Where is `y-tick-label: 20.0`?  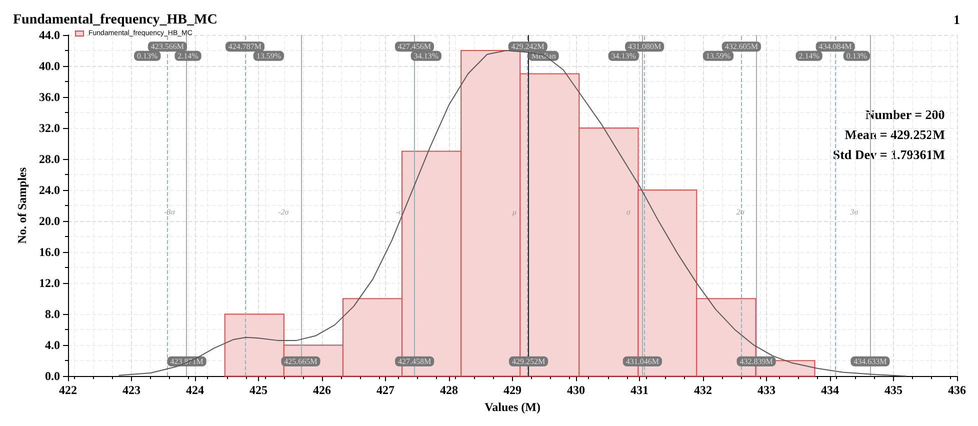
y-tick-label: 20.0 is located at coordinates (49, 221).